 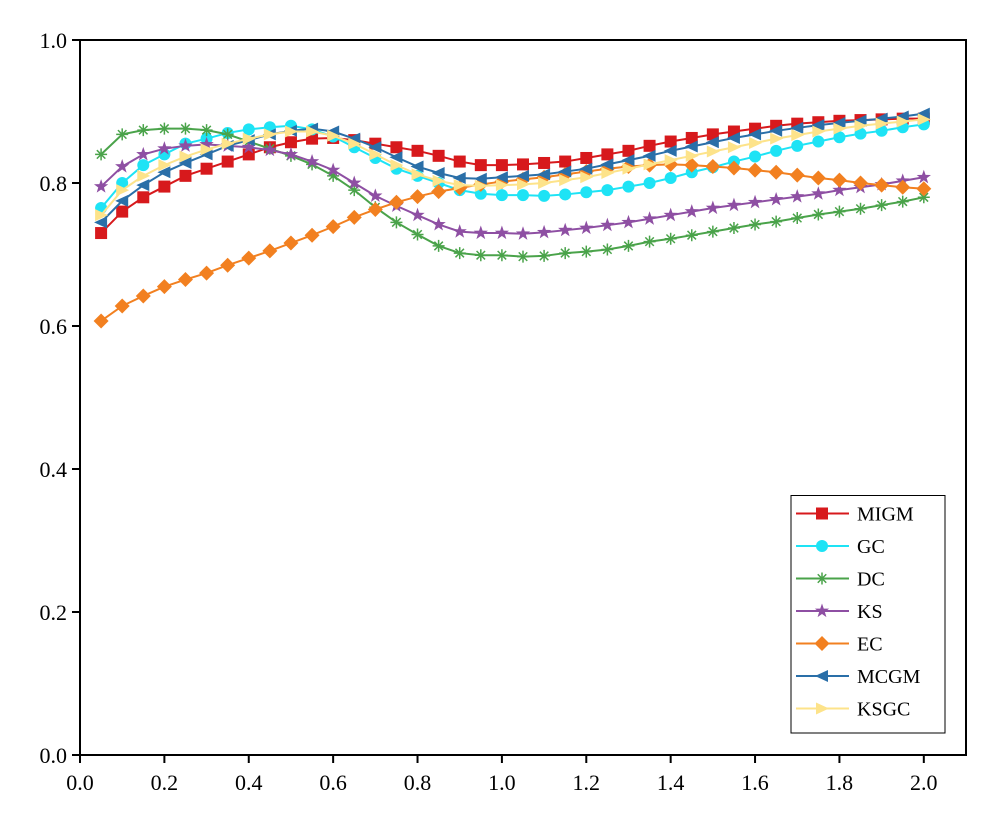 I want to click on legend-label: MIGM, so click(x=885, y=515).